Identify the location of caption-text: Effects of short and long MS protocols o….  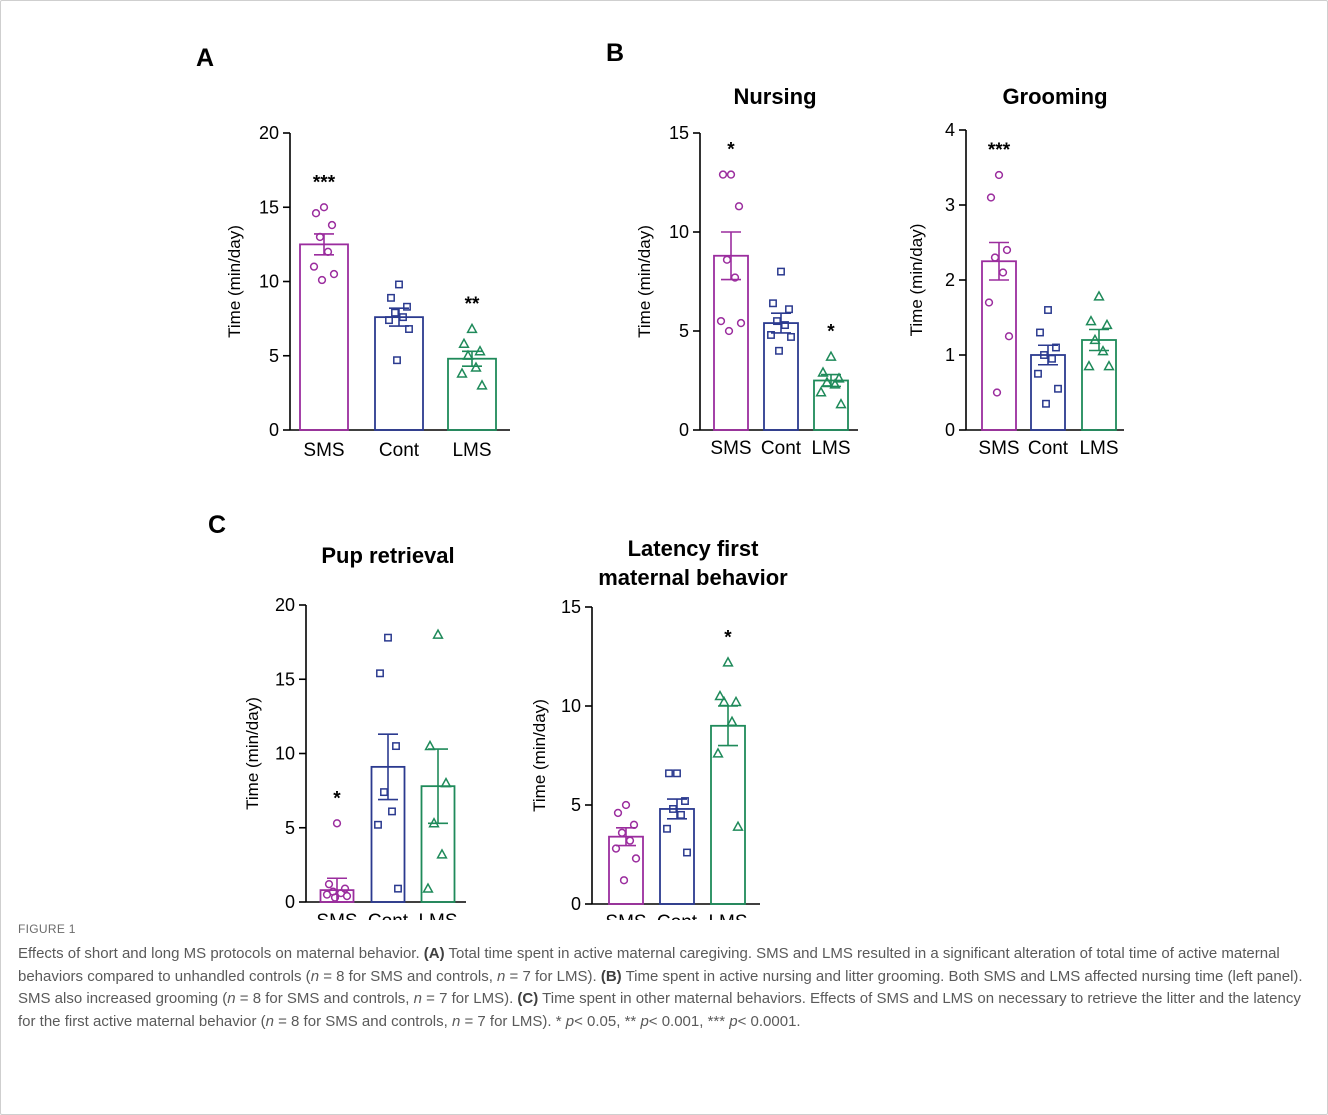
(664, 988).